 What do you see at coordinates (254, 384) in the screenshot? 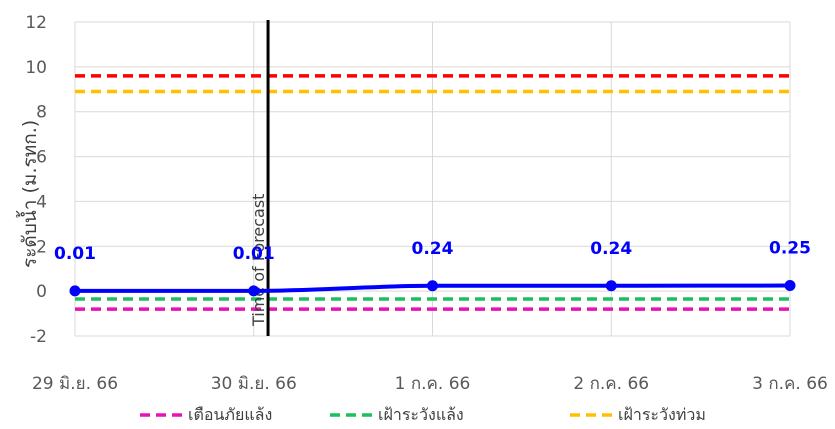
I see `x-tick-label: 30 มิ.ย. 66` at bounding box center [254, 384].